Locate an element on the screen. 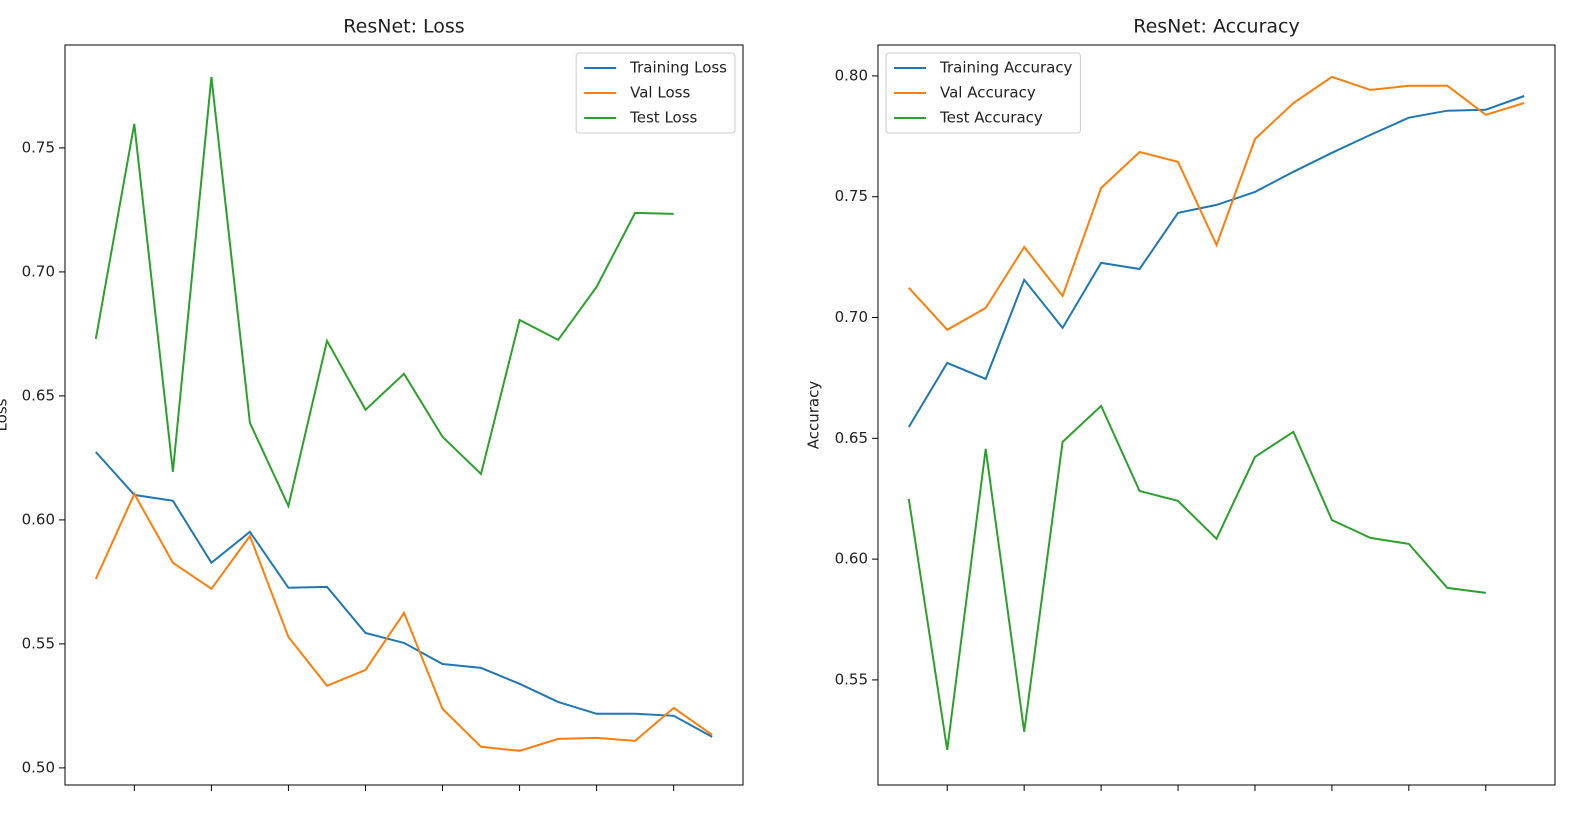  legend-label: Val Accuracy is located at coordinates (988, 93).